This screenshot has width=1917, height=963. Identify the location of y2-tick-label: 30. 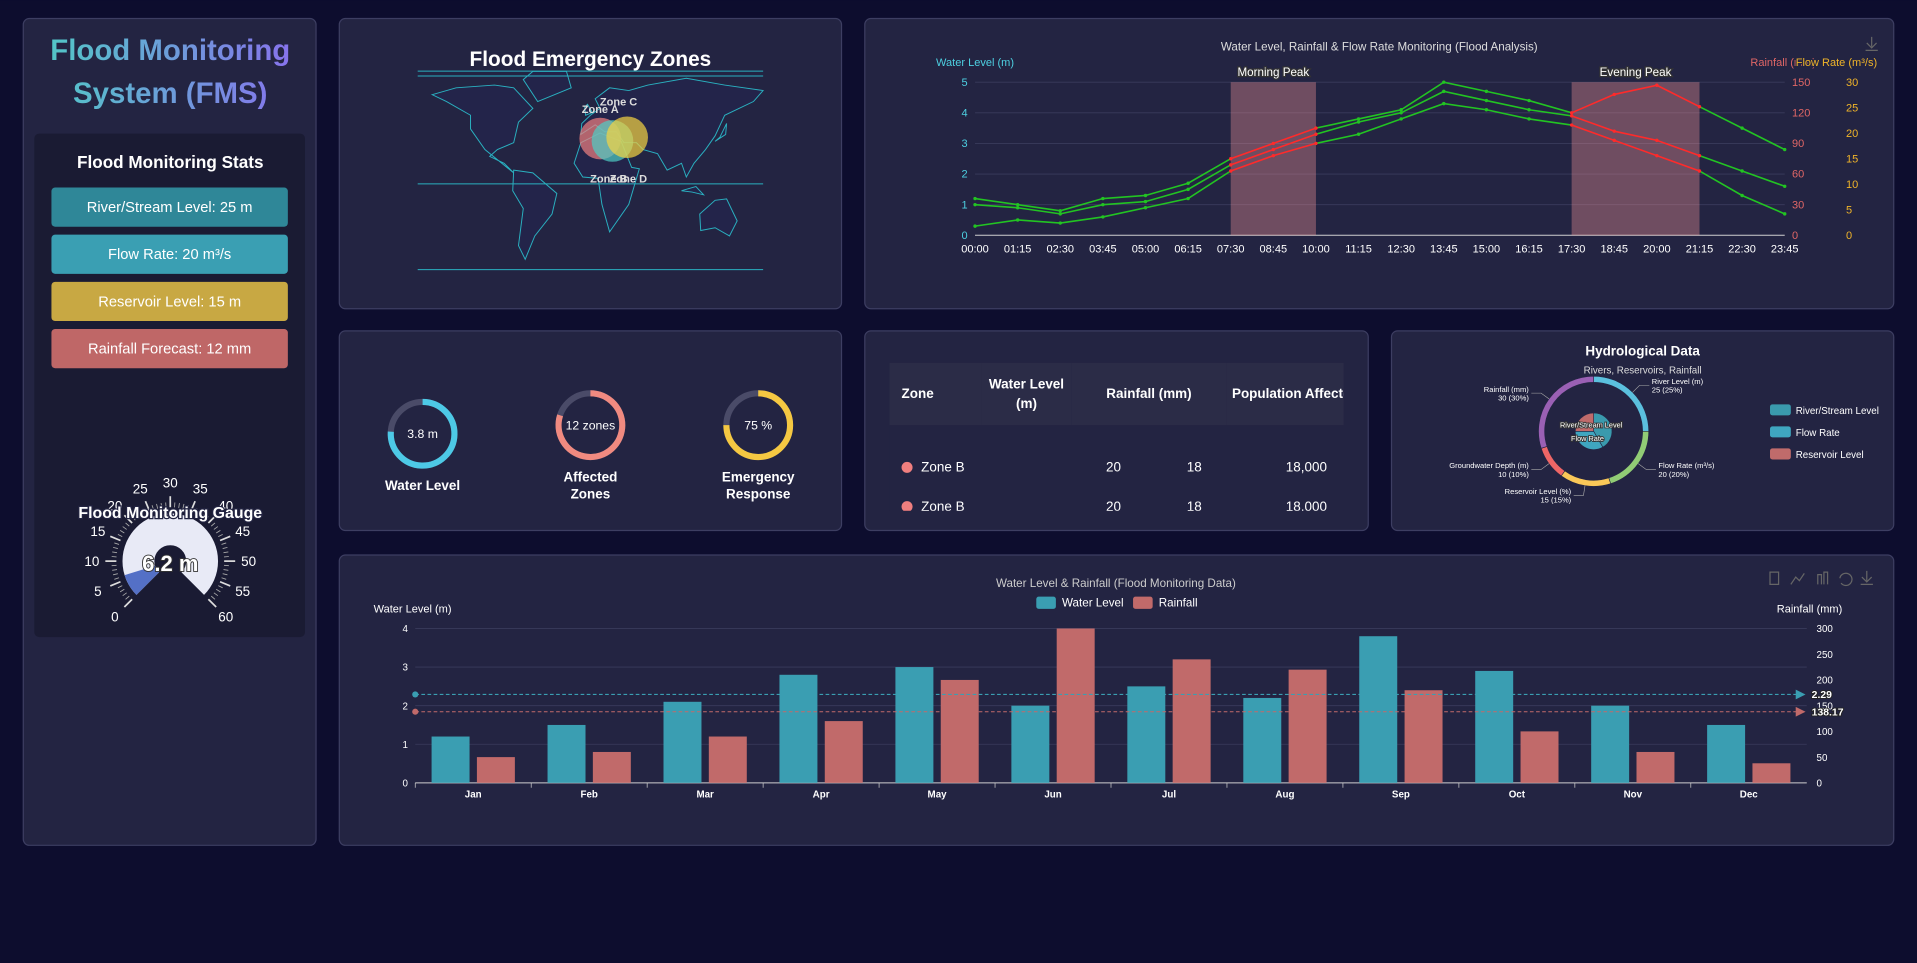
(1798, 205).